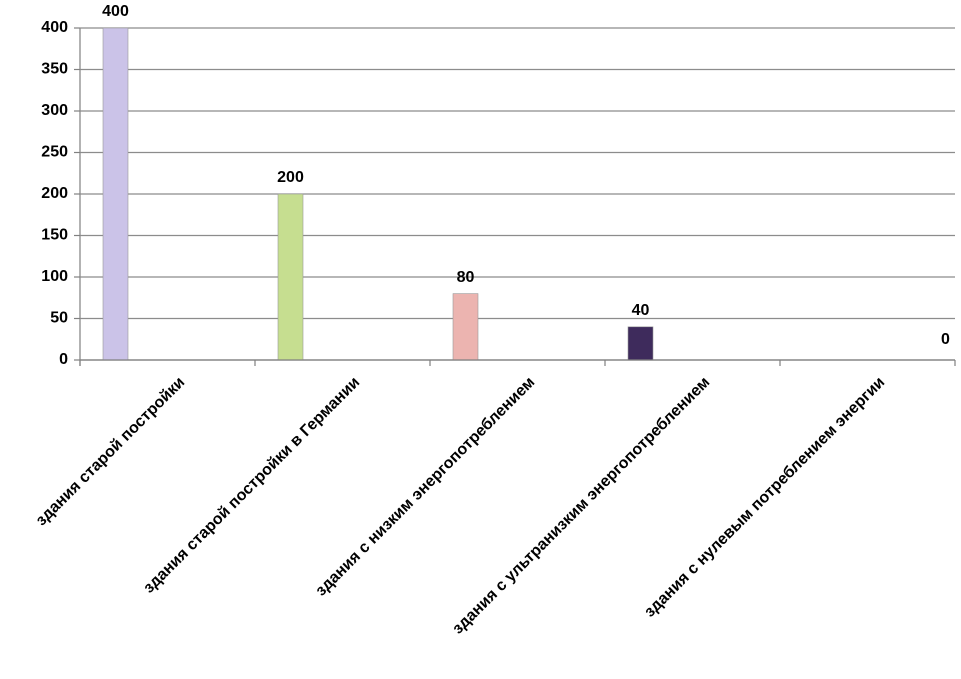  What do you see at coordinates (54, 152) in the screenshot?
I see `y-tick-label: 250` at bounding box center [54, 152].